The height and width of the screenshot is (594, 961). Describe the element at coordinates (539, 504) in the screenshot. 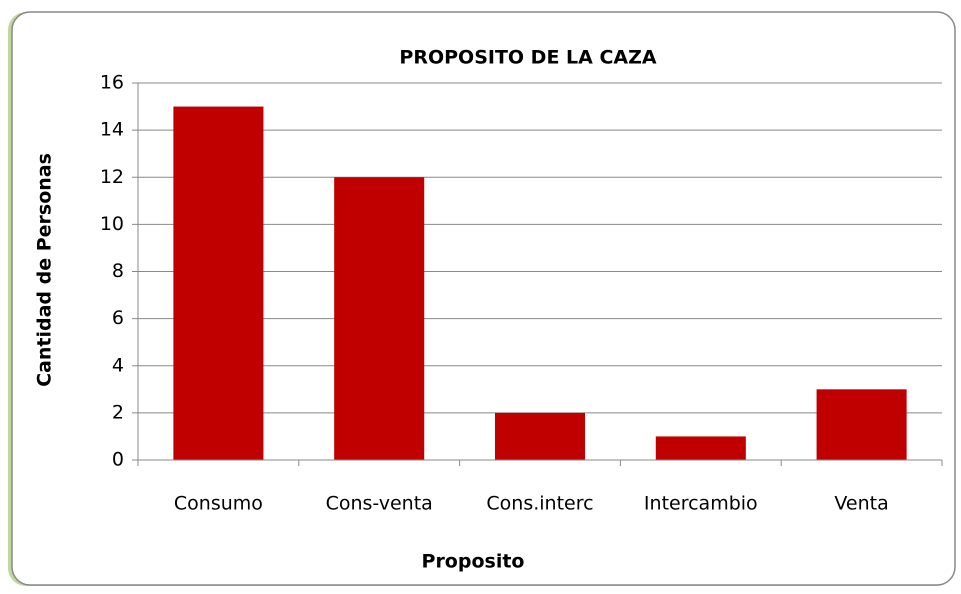

I see `x-tick-label: Cons.interc` at that location.